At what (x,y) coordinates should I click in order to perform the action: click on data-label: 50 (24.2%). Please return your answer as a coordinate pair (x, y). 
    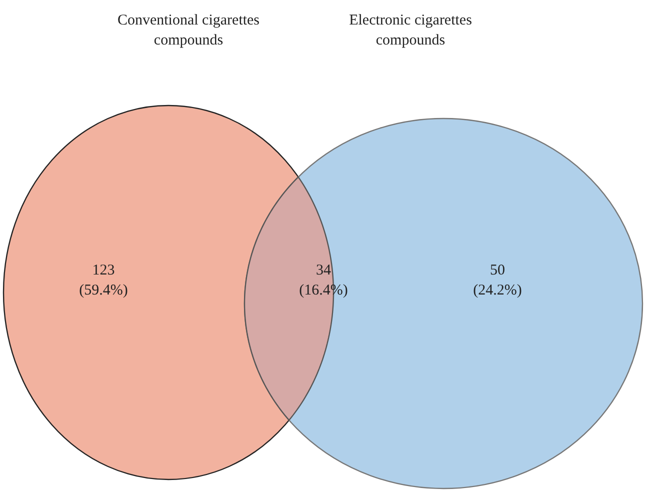
    Looking at the image, I should click on (497, 280).